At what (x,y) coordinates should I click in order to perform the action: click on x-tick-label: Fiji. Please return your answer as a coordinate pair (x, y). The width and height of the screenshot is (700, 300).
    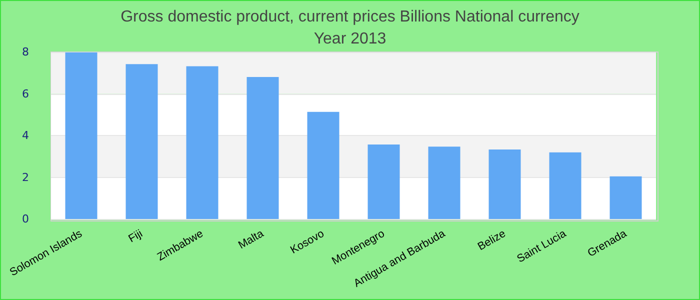
    Looking at the image, I should click on (135, 237).